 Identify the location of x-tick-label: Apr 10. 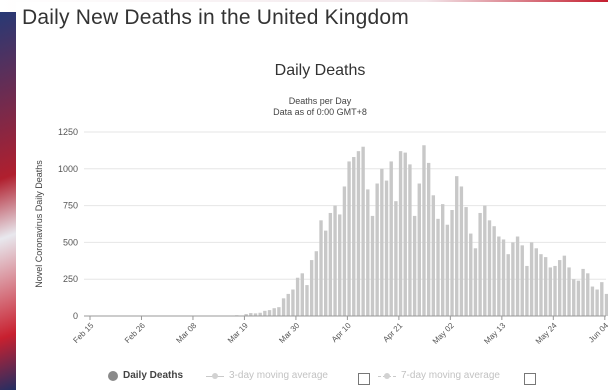
(341, 332).